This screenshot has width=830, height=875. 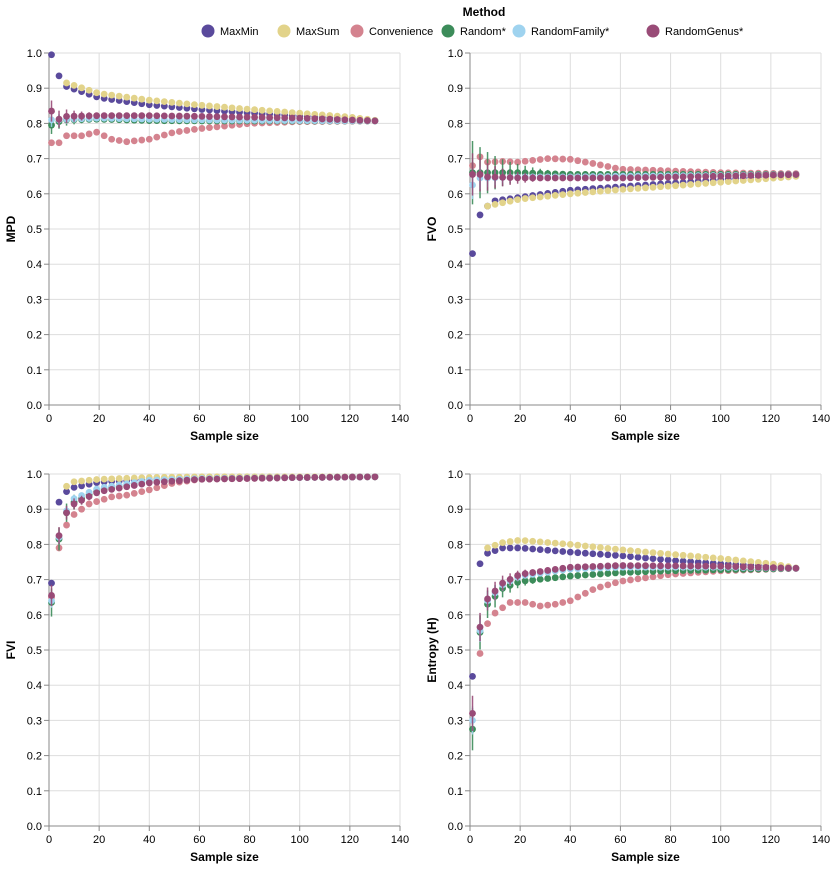 What do you see at coordinates (455, 406) in the screenshot?
I see `y-tick-label: 0.0` at bounding box center [455, 406].